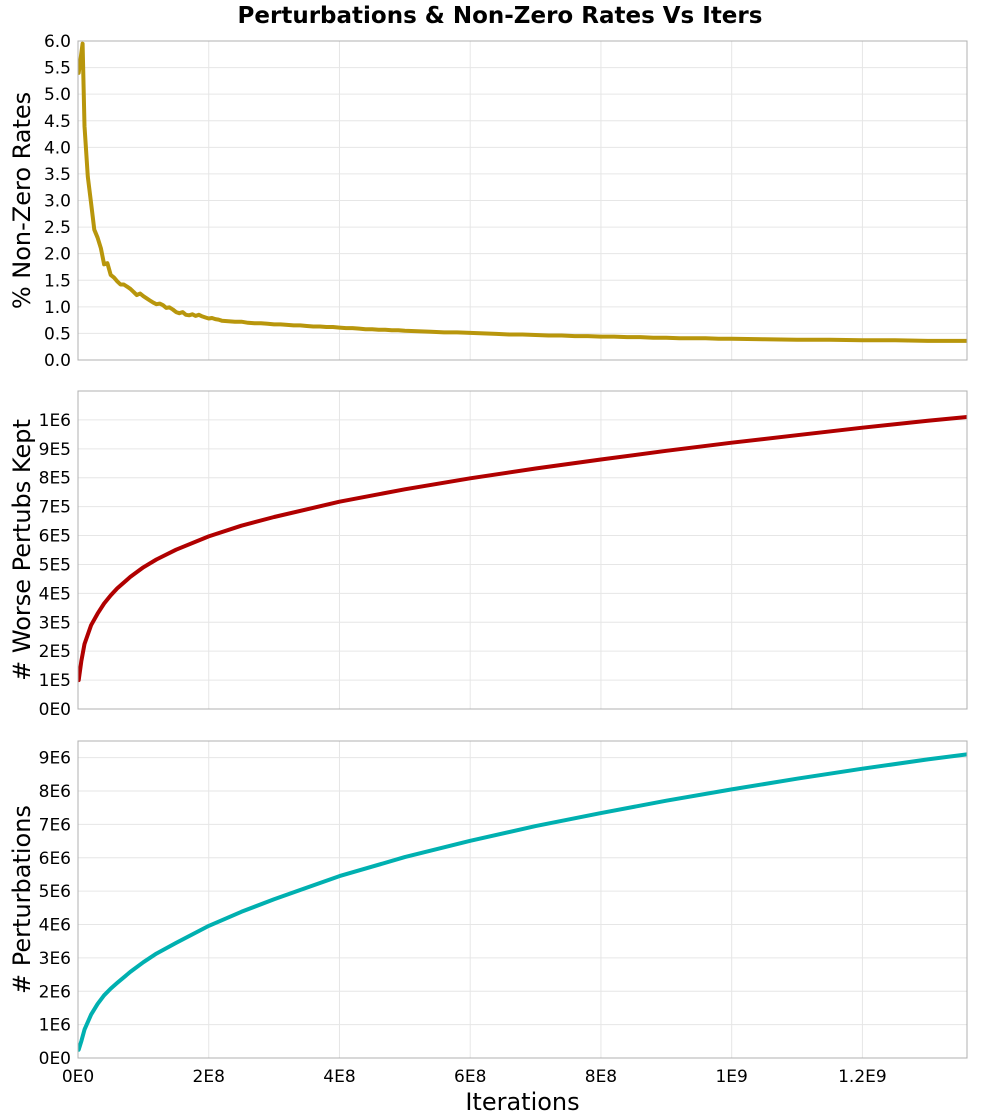 This screenshot has width=1000, height=1120. What do you see at coordinates (55, 508) in the screenshot?
I see `panel-2-ytick-label: 7E5` at bounding box center [55, 508].